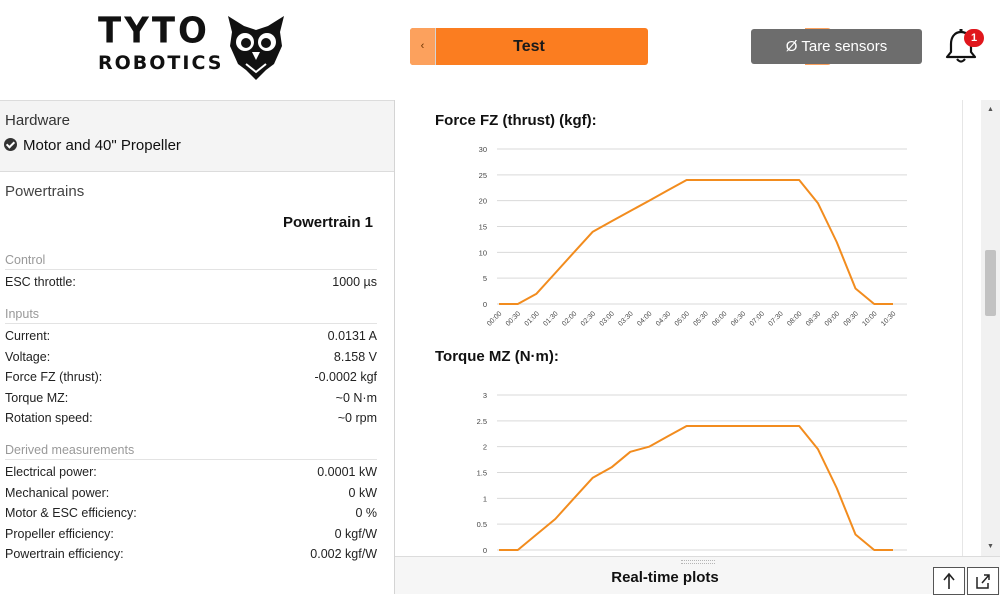 The width and height of the screenshot is (1000, 599). What do you see at coordinates (949, 581) in the screenshot?
I see `scroll-top-button` at bounding box center [949, 581].